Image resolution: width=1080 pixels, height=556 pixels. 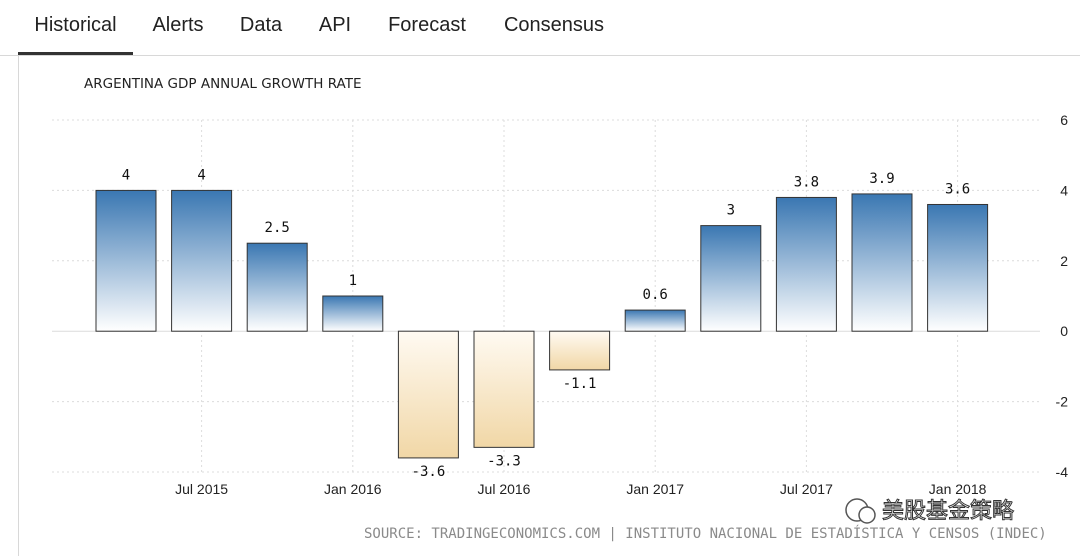 I want to click on y-tick-label: 6, so click(x=1064, y=120).